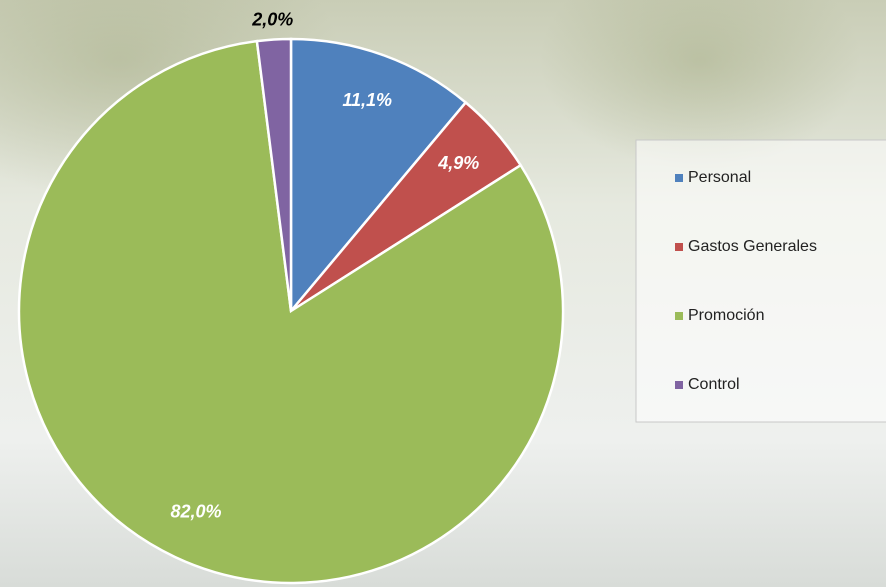  What do you see at coordinates (700, 85) in the screenshot?
I see `background-foliage` at bounding box center [700, 85].